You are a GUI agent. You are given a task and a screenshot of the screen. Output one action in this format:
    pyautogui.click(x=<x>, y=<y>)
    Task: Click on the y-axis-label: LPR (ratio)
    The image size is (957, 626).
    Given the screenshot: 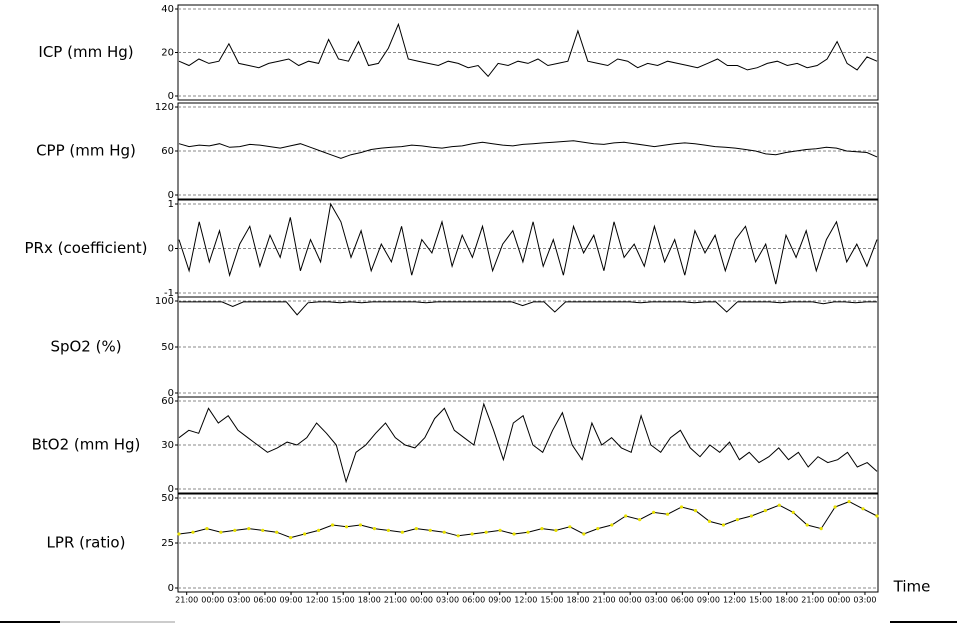 What is the action you would take?
    pyautogui.click(x=86, y=543)
    